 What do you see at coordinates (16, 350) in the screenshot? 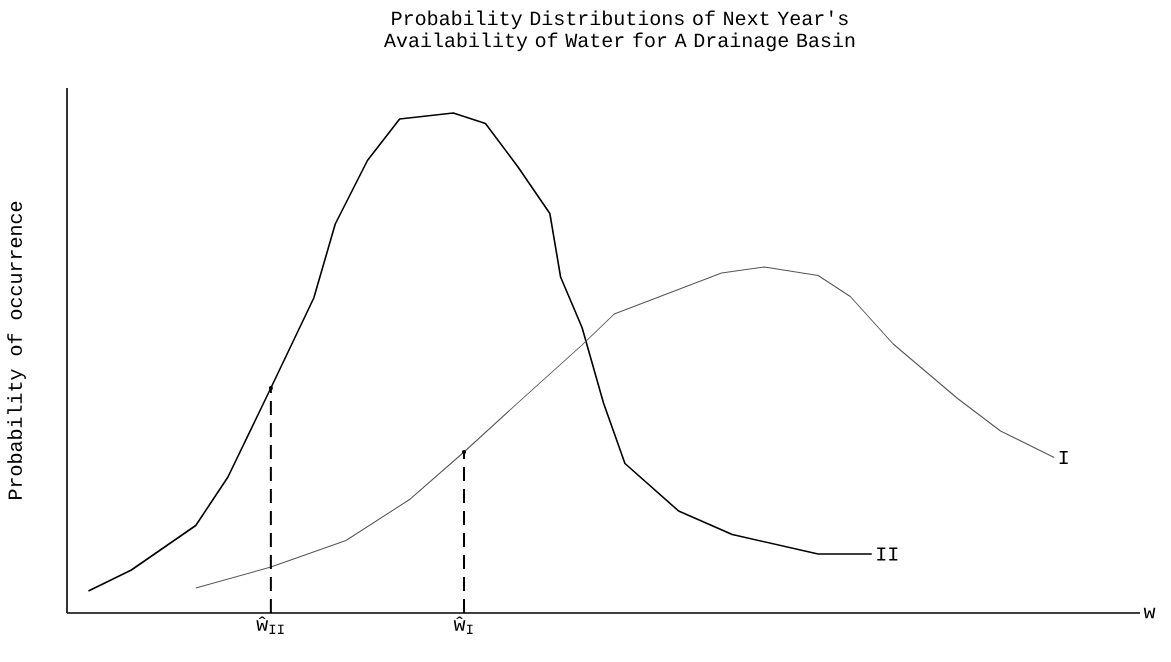
I see `y-axis-title: Probability of occurrence` at bounding box center [16, 350].